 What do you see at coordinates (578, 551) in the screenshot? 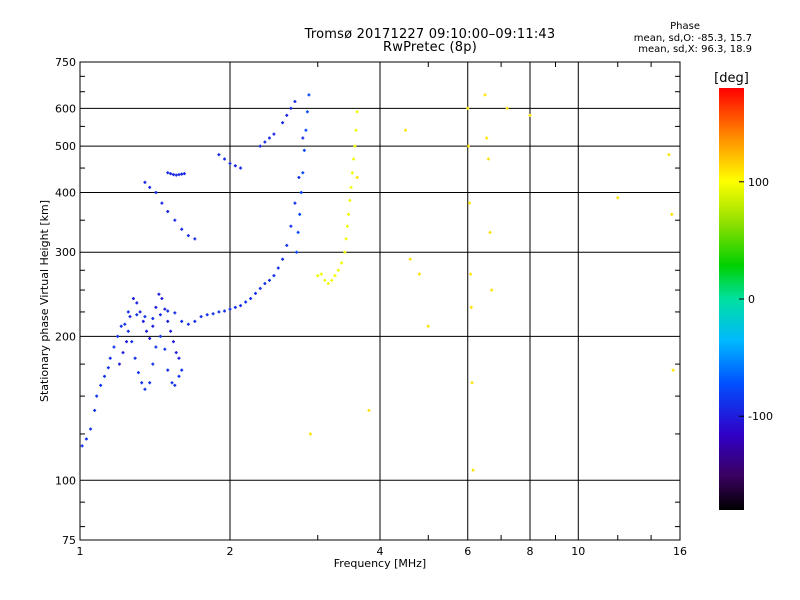
I see `x-tick-label: 10` at bounding box center [578, 551].